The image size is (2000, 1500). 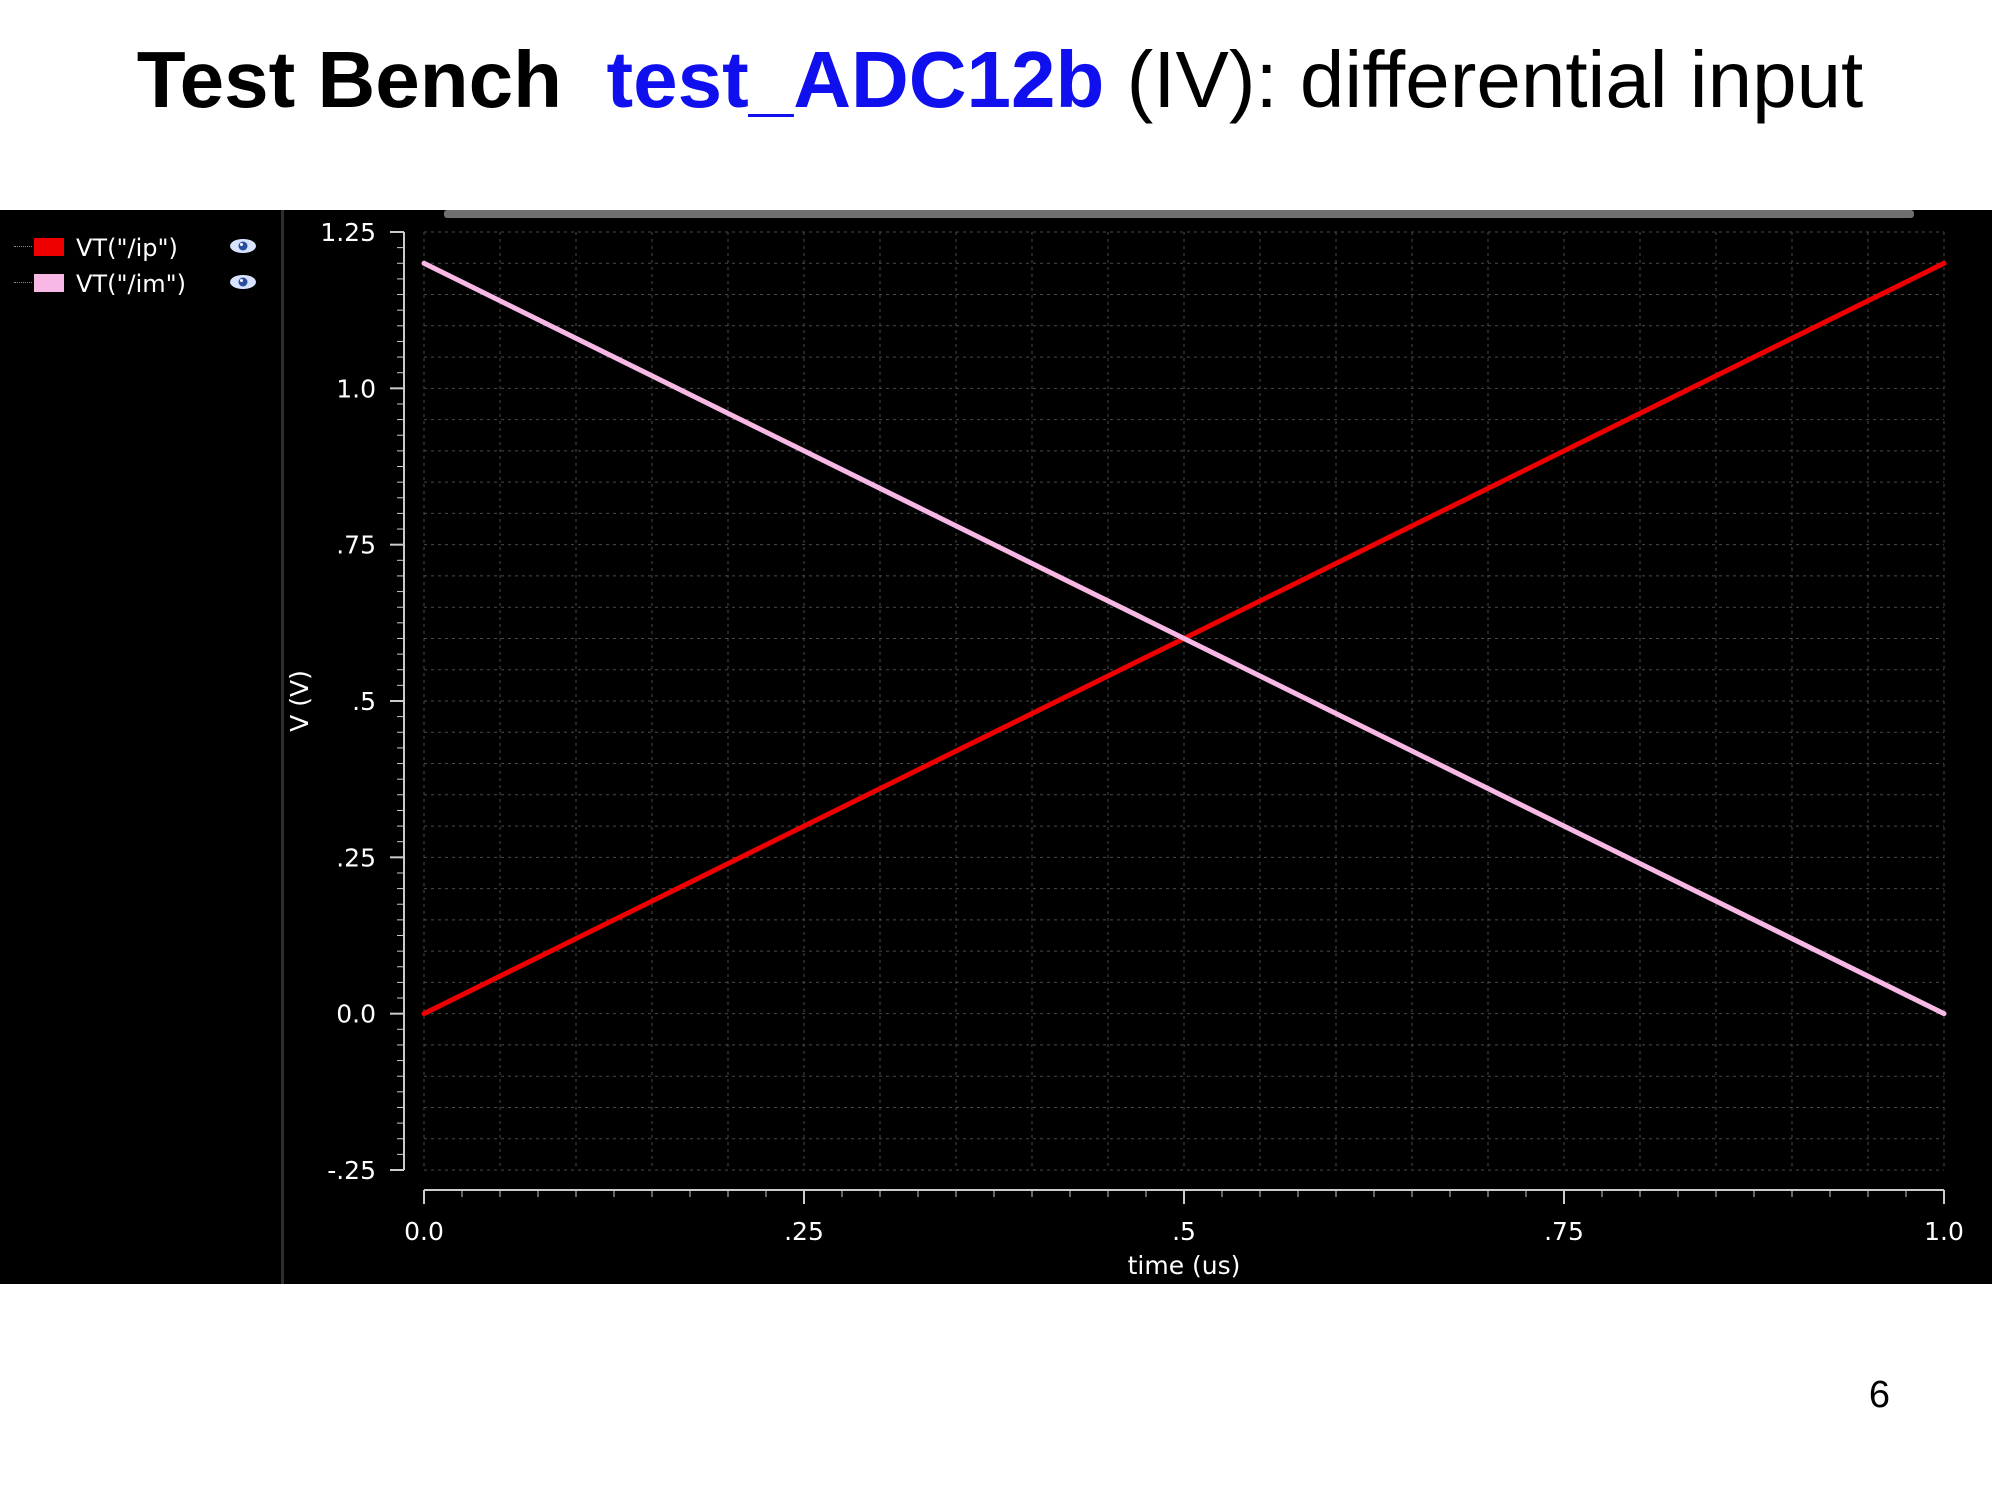 I want to click on x-axis-label: time (us), so click(x=1184, y=1265).